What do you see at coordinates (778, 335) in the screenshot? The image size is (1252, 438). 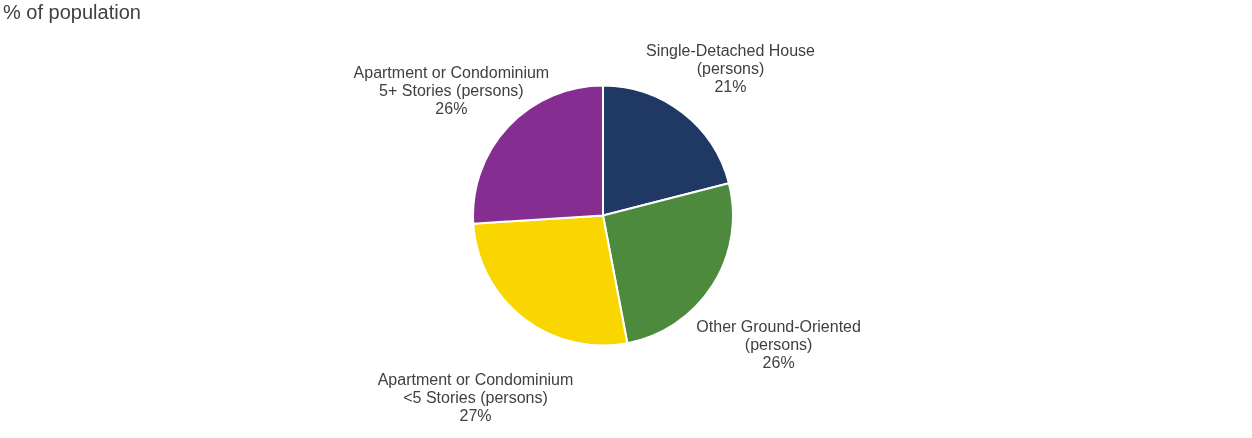 I see `slice-label: Other Ground-Oriented (persons)` at bounding box center [778, 335].